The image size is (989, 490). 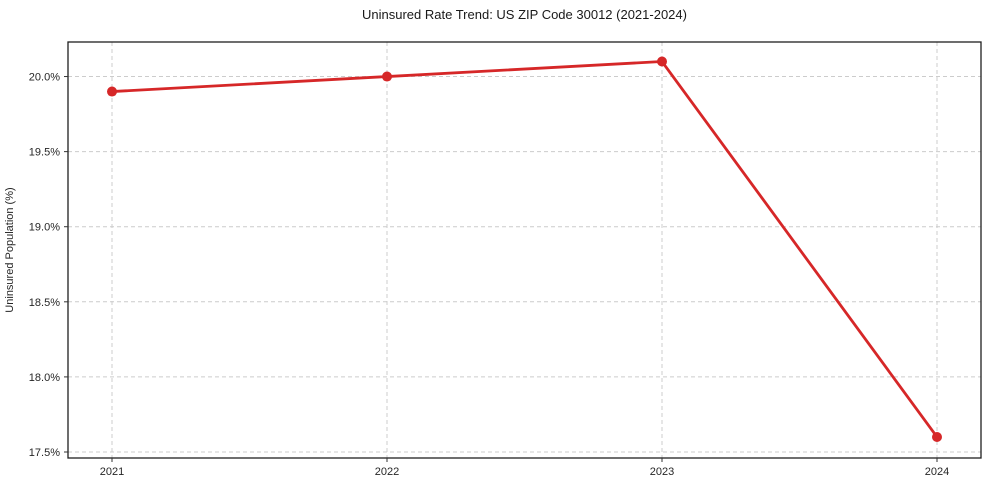 What do you see at coordinates (44, 303) in the screenshot?
I see `y-tick-label: 18.5%` at bounding box center [44, 303].